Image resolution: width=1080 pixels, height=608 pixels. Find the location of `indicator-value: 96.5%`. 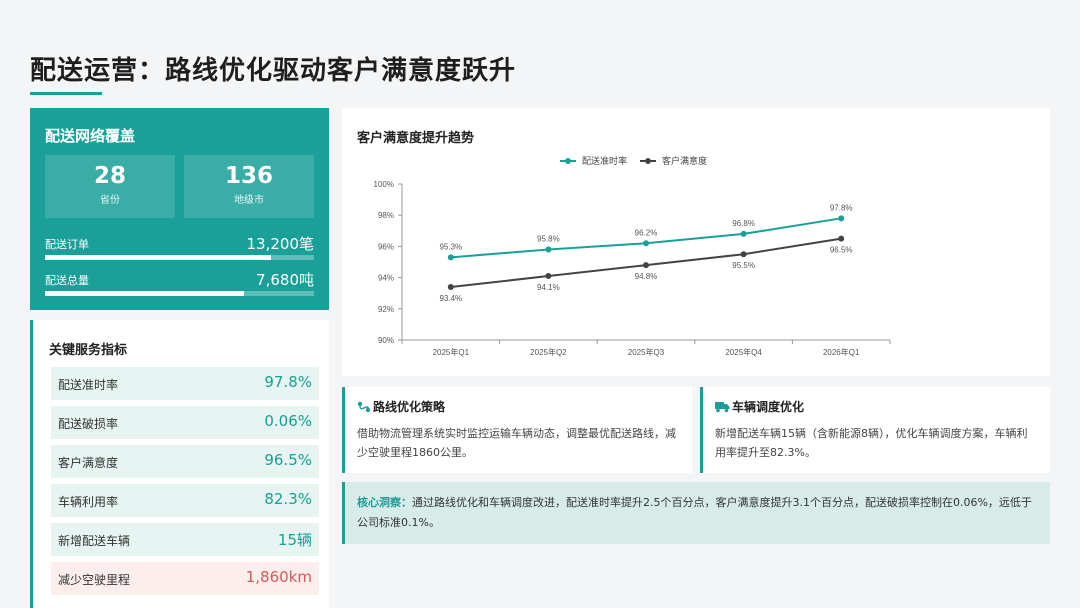

indicator-value: 96.5% is located at coordinates (288, 460).